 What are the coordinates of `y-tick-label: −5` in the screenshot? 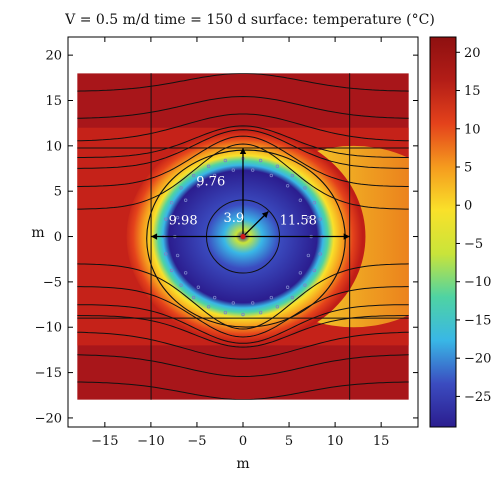 It's located at (52, 282).